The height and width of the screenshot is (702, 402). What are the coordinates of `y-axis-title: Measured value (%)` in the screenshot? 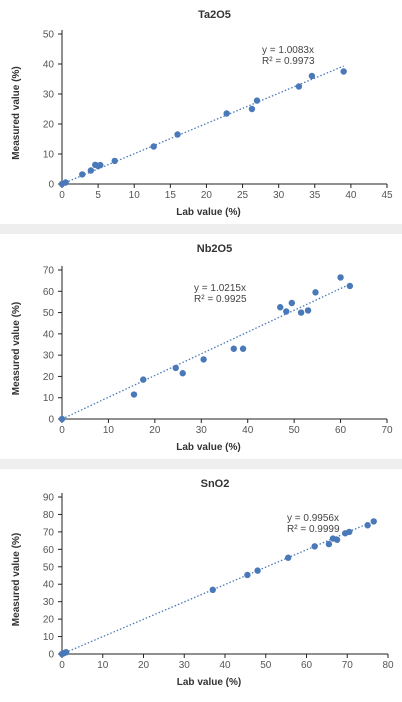 It's located at (16, 112).